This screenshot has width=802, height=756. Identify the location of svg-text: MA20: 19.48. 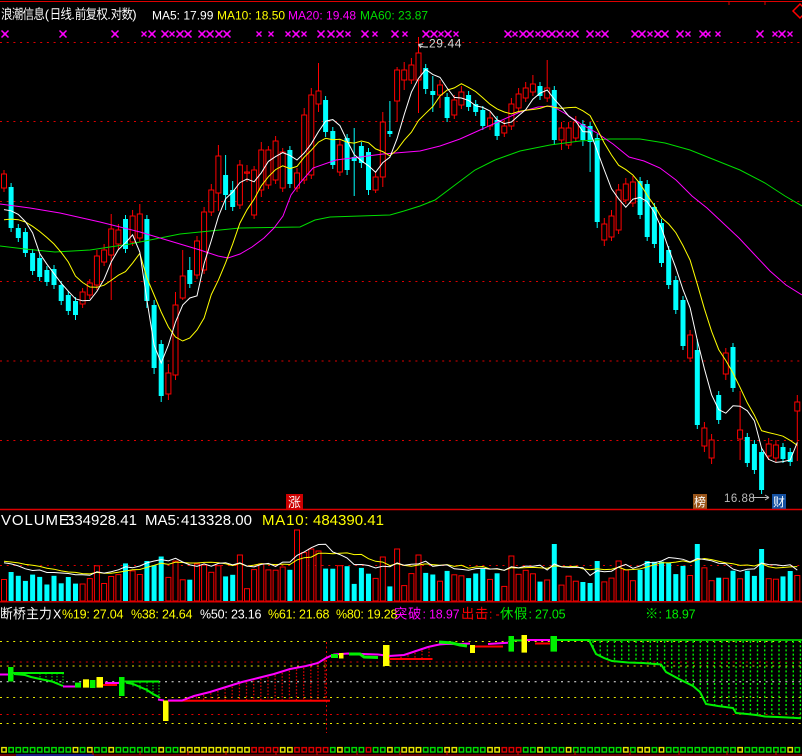
(322, 16).